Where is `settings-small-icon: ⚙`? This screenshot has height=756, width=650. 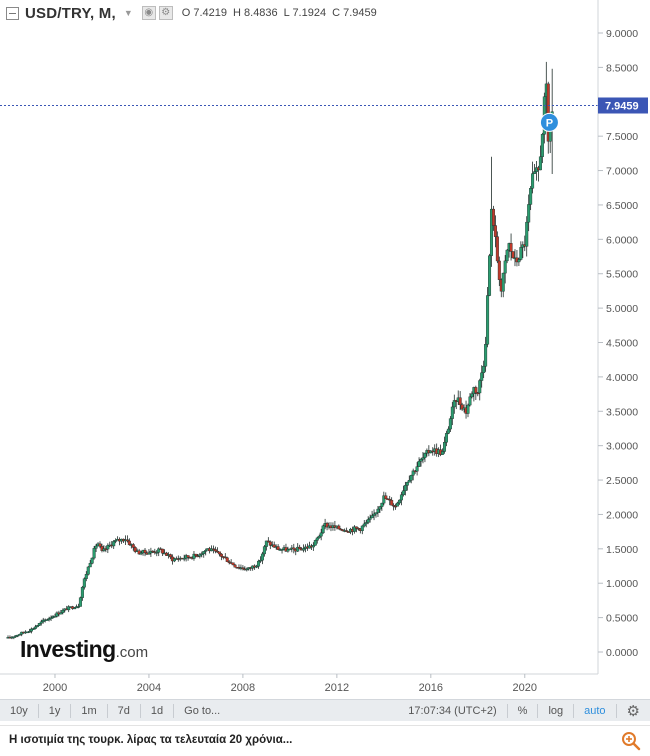 settings-small-icon: ⚙ is located at coordinates (165, 13).